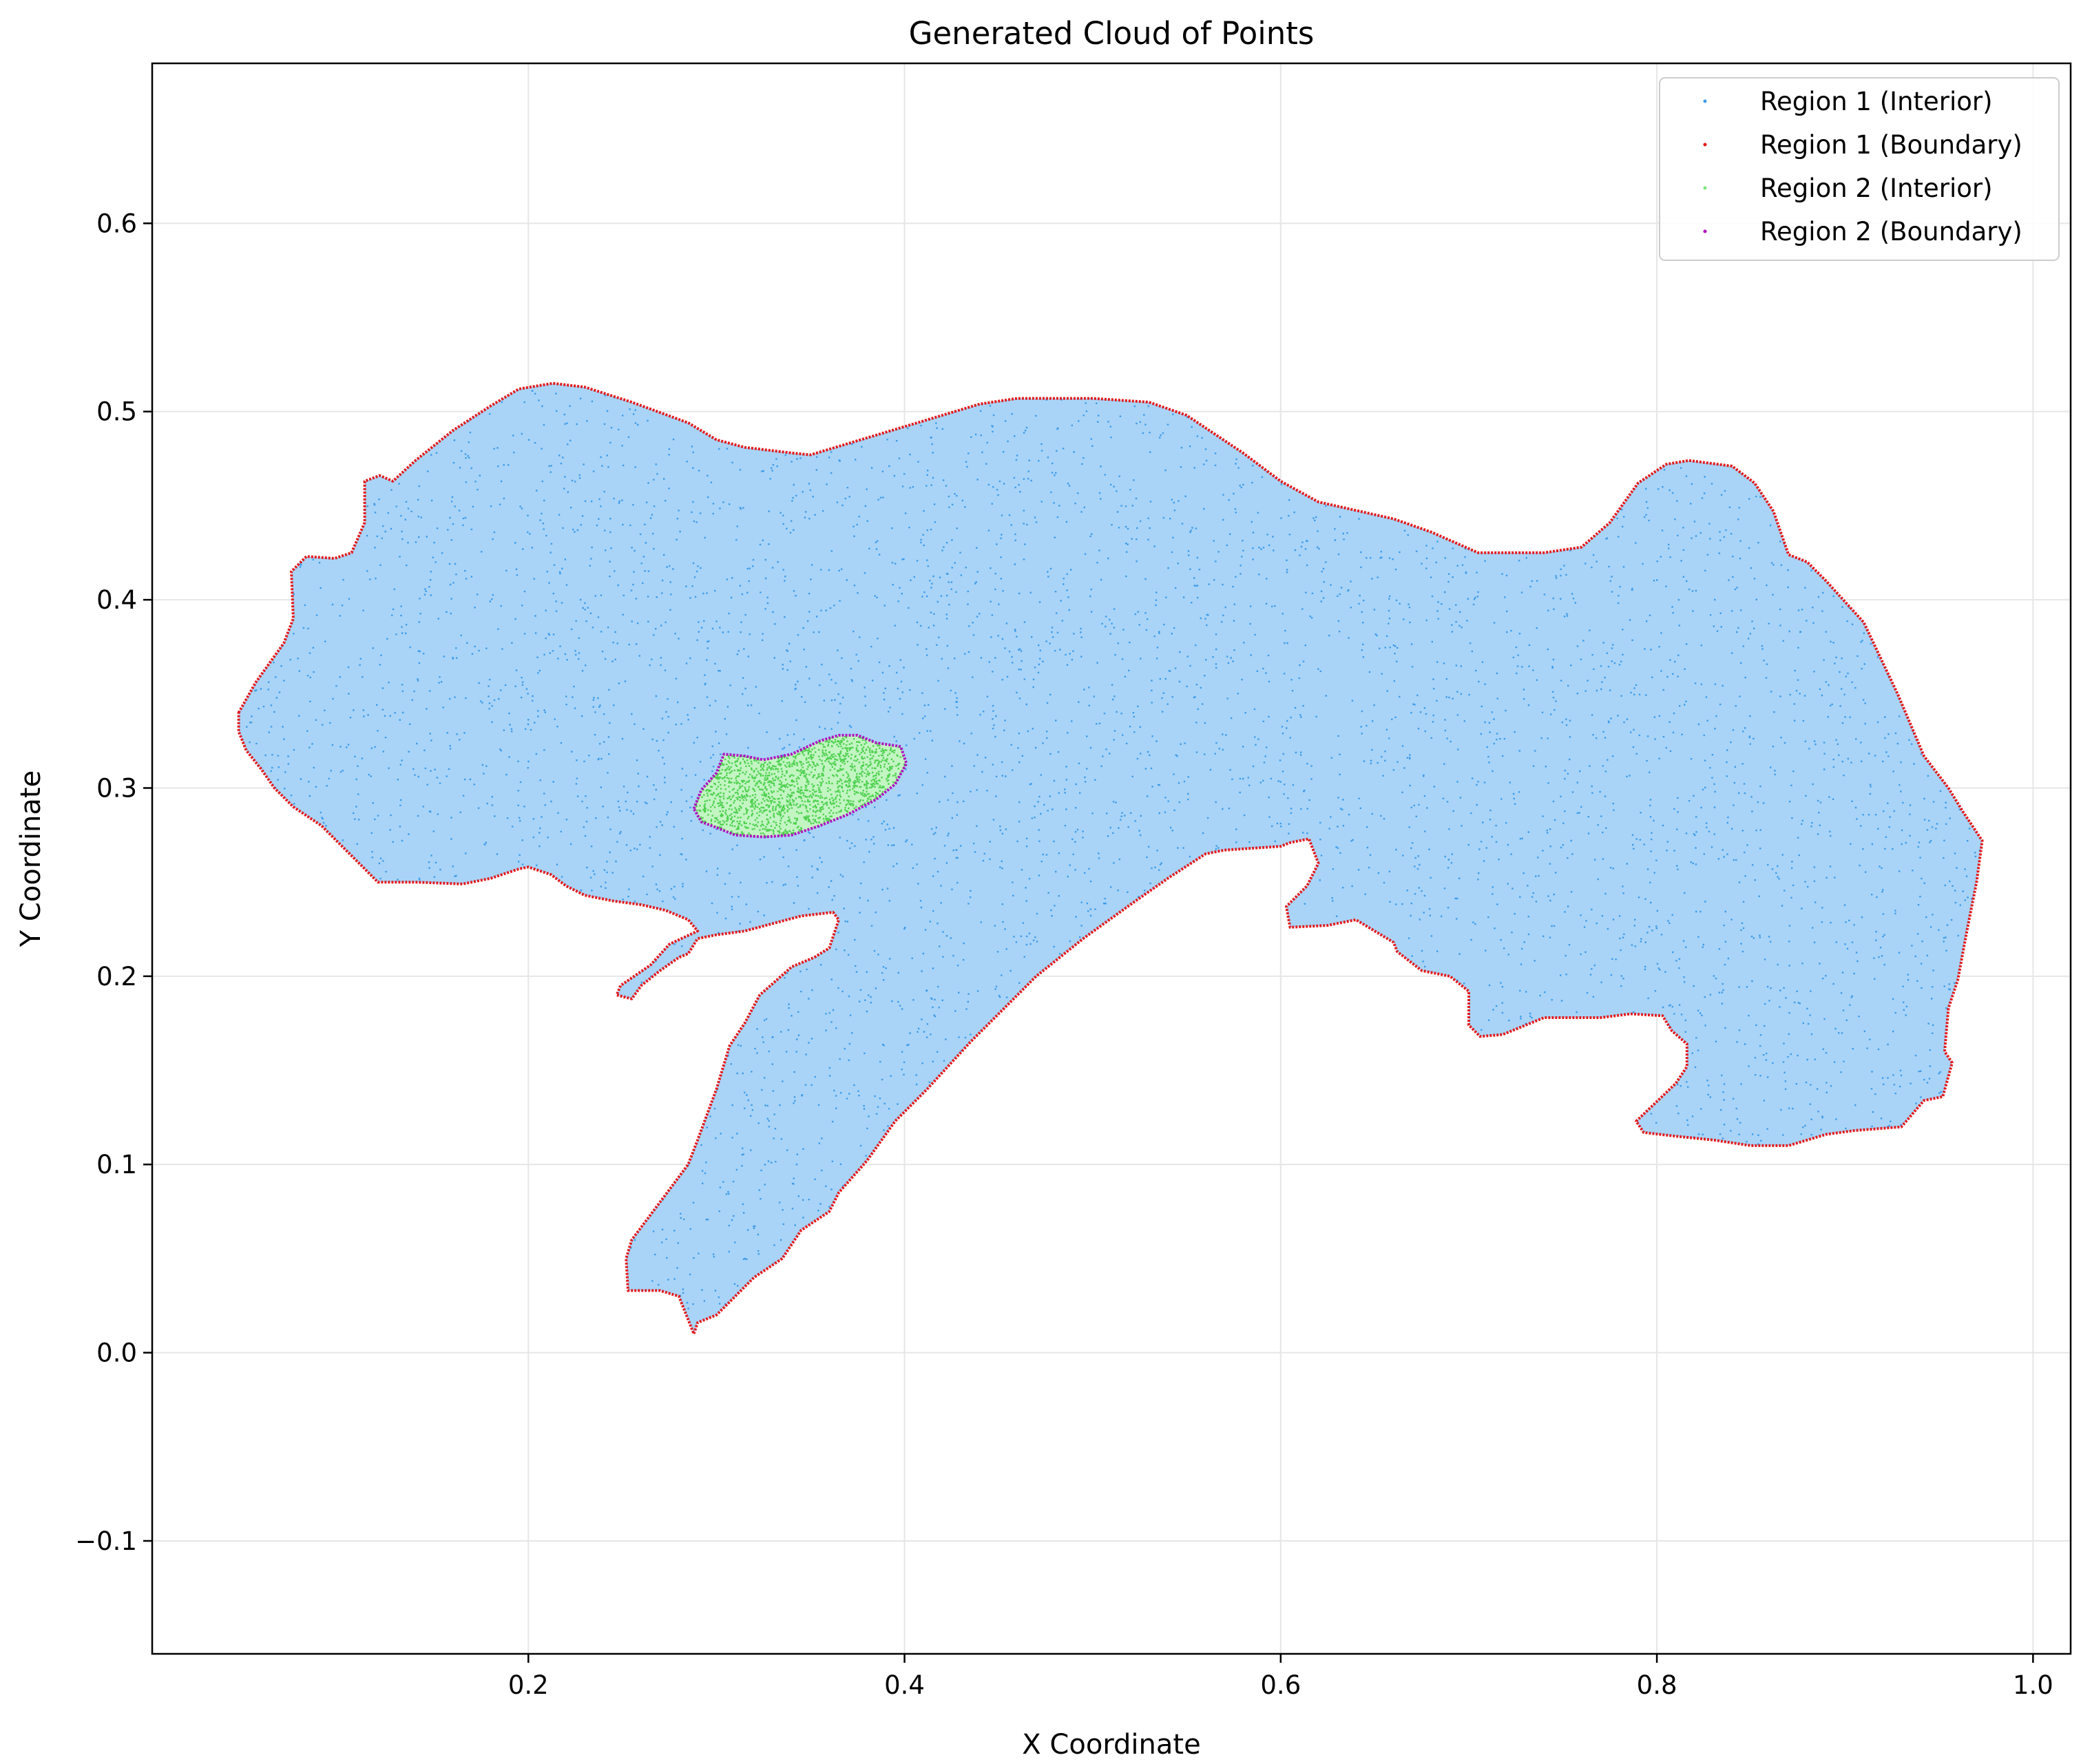  I want to click on legend-label-region-2-boundary: Region 2 (Boundary), so click(1891, 231).